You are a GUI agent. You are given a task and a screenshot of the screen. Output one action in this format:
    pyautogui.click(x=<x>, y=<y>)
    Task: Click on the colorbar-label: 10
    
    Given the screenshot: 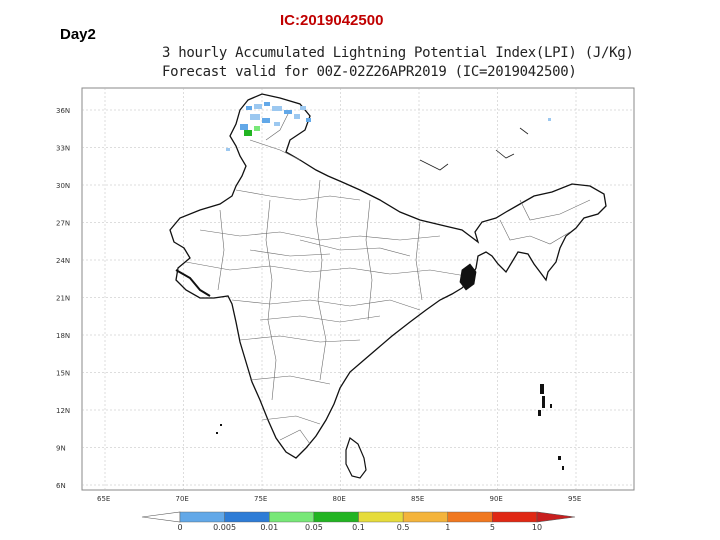 What is the action you would take?
    pyautogui.click(x=537, y=527)
    